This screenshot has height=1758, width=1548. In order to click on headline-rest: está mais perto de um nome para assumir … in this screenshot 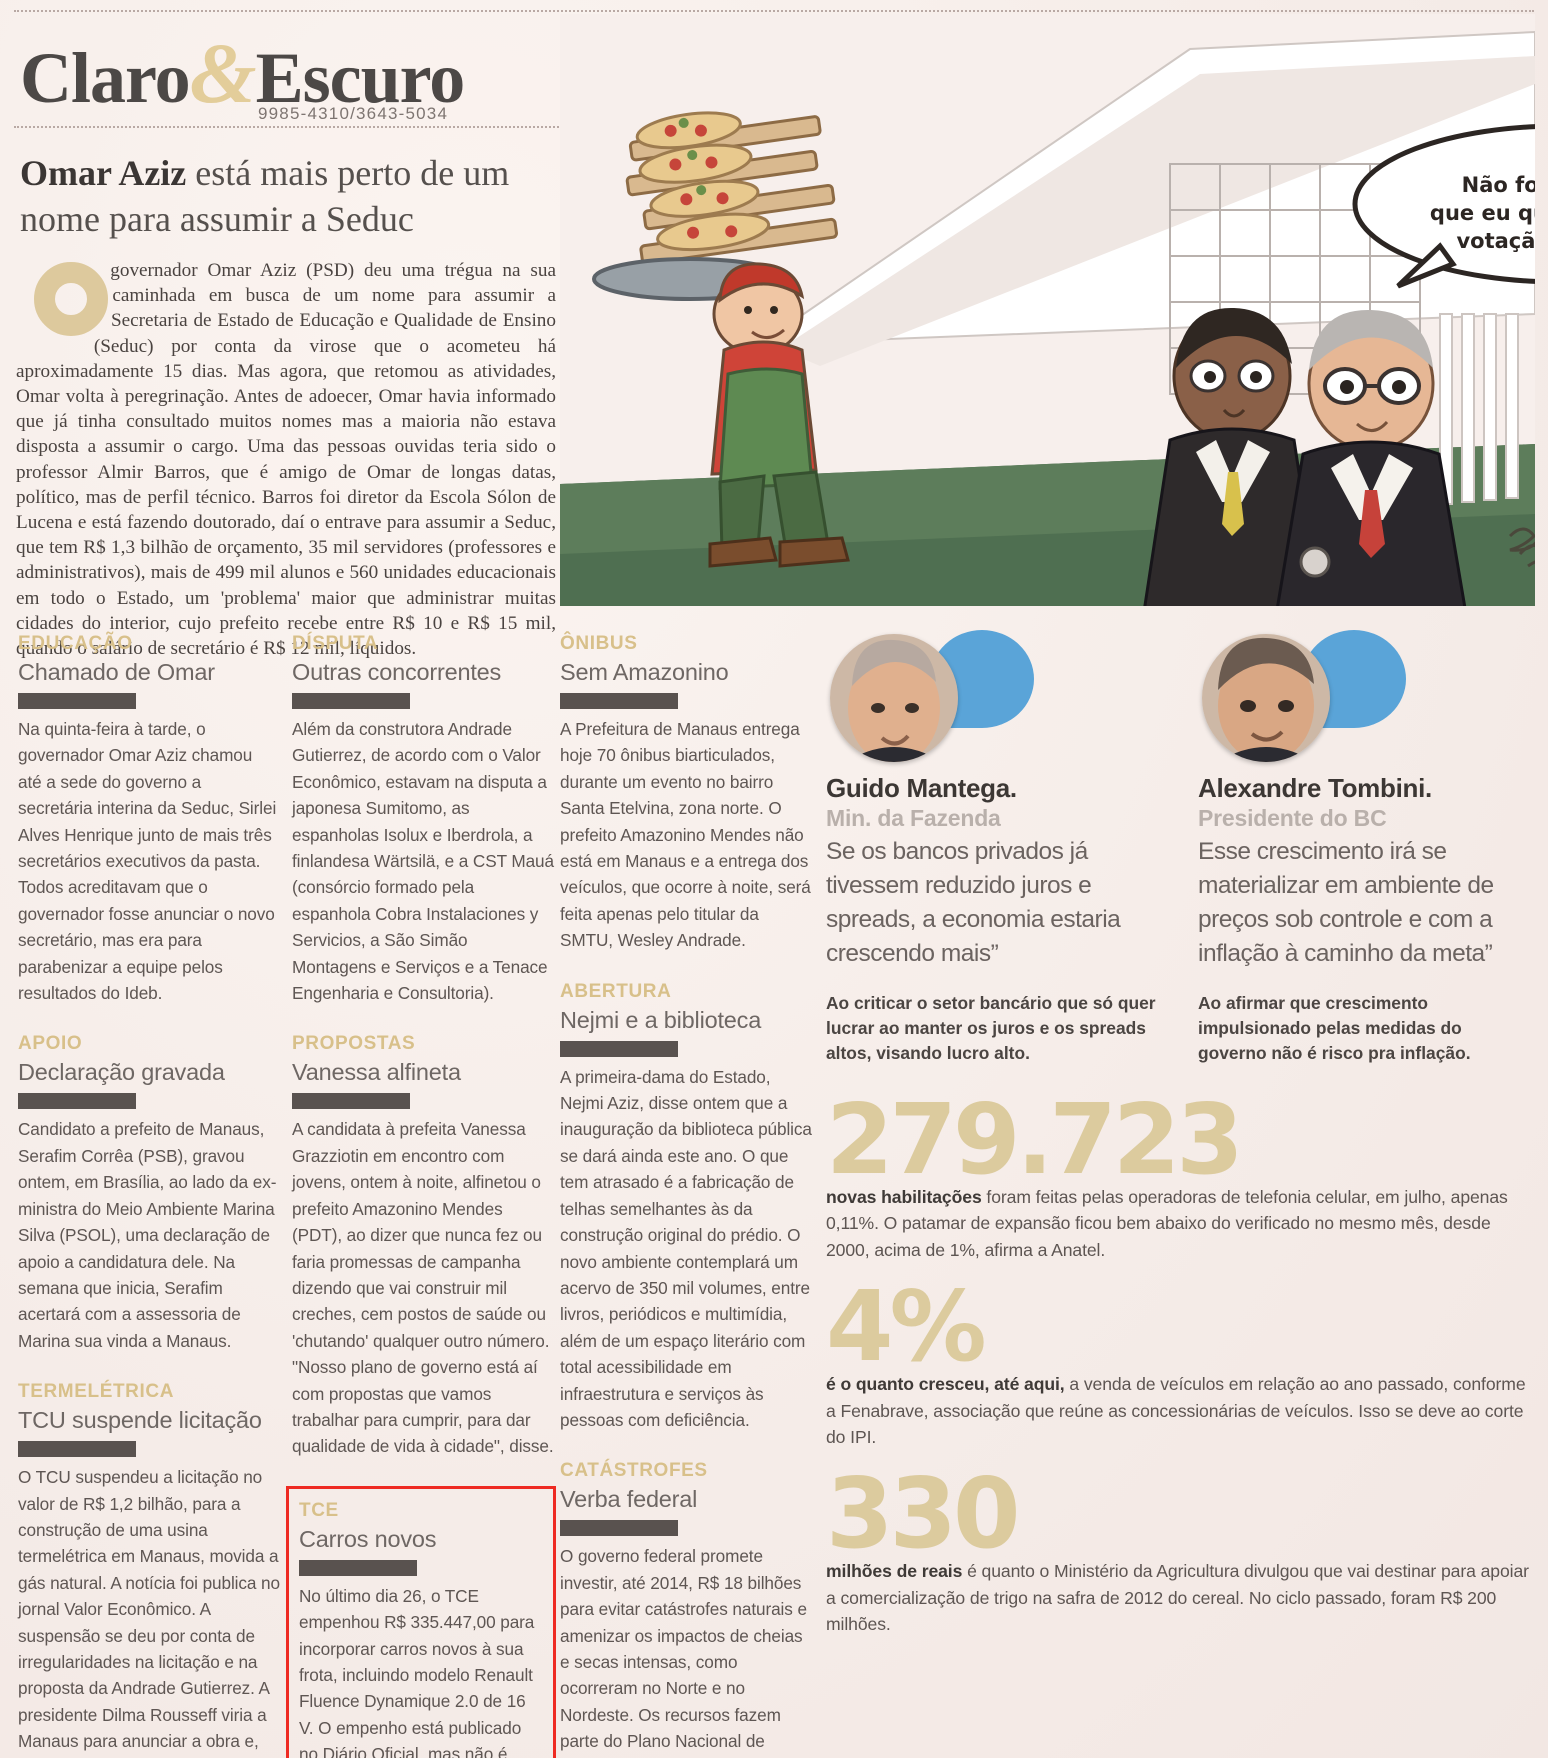, I will do `click(265, 196)`.